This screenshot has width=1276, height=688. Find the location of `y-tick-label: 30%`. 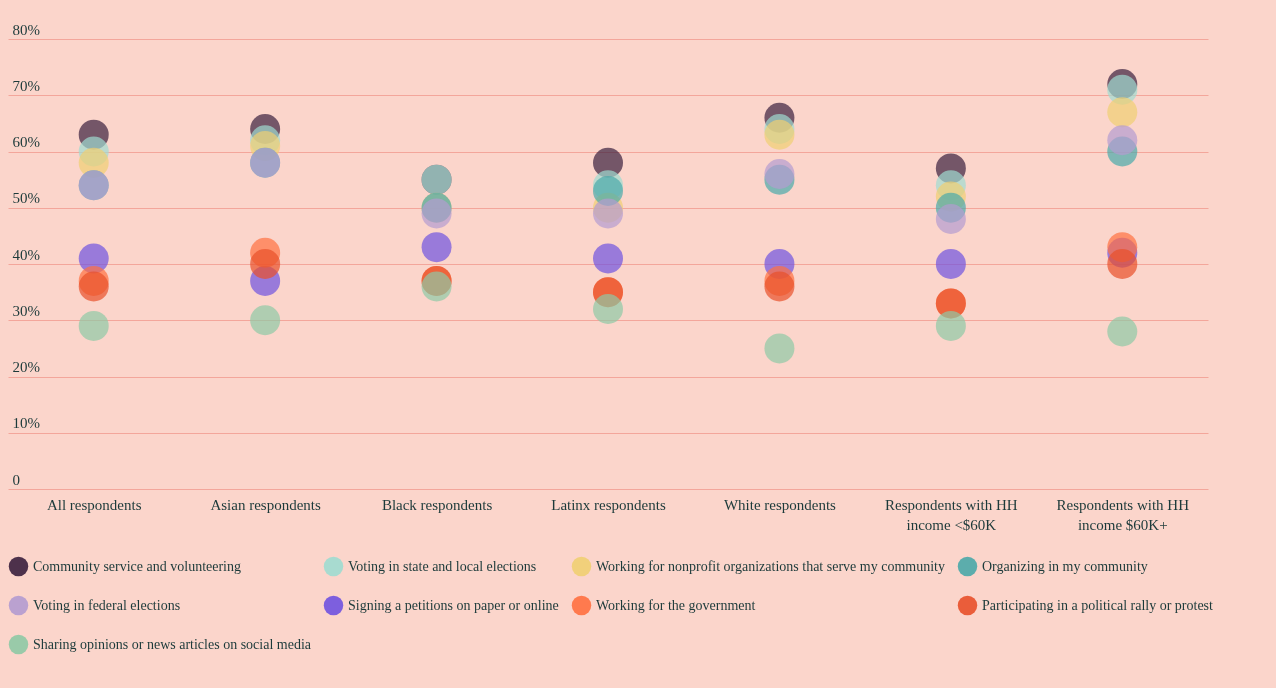

y-tick-label: 30% is located at coordinates (26, 310).